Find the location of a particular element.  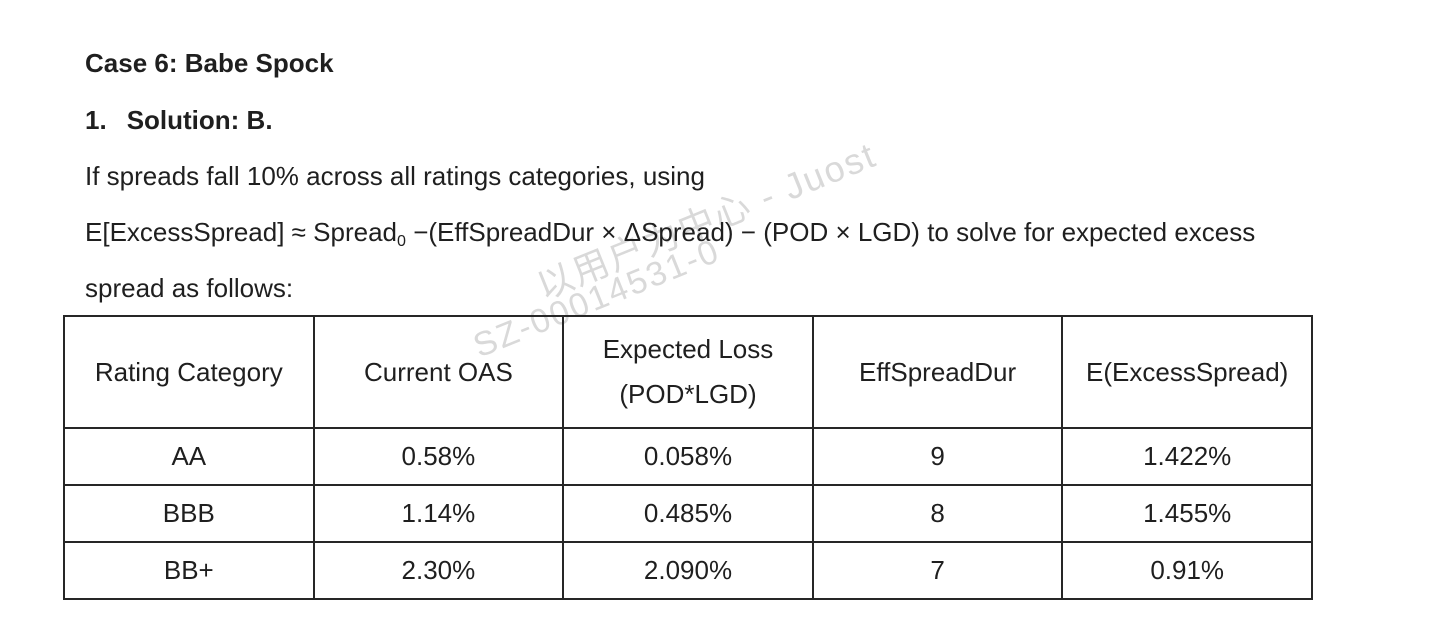

cell-rating: BBB is located at coordinates (189, 513).